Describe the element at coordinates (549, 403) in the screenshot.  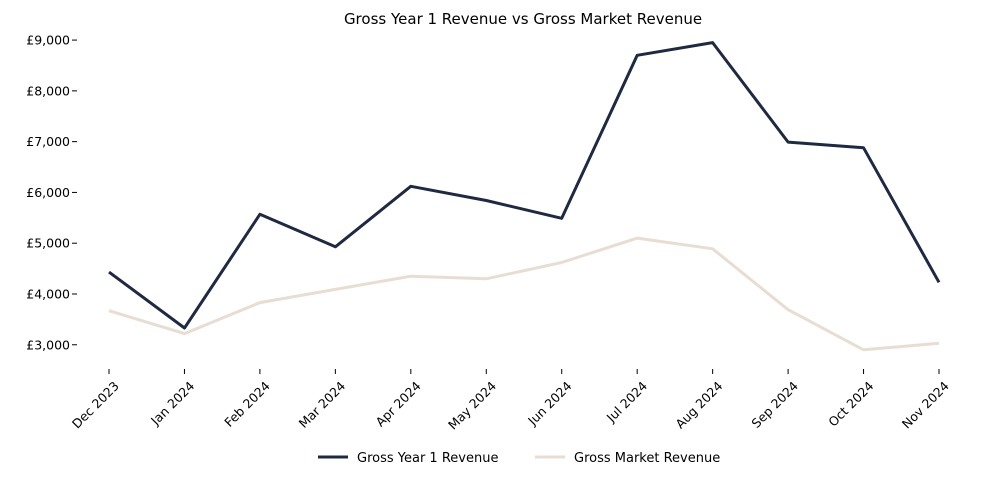
I see `x-tick-label: Jun 2024` at that location.